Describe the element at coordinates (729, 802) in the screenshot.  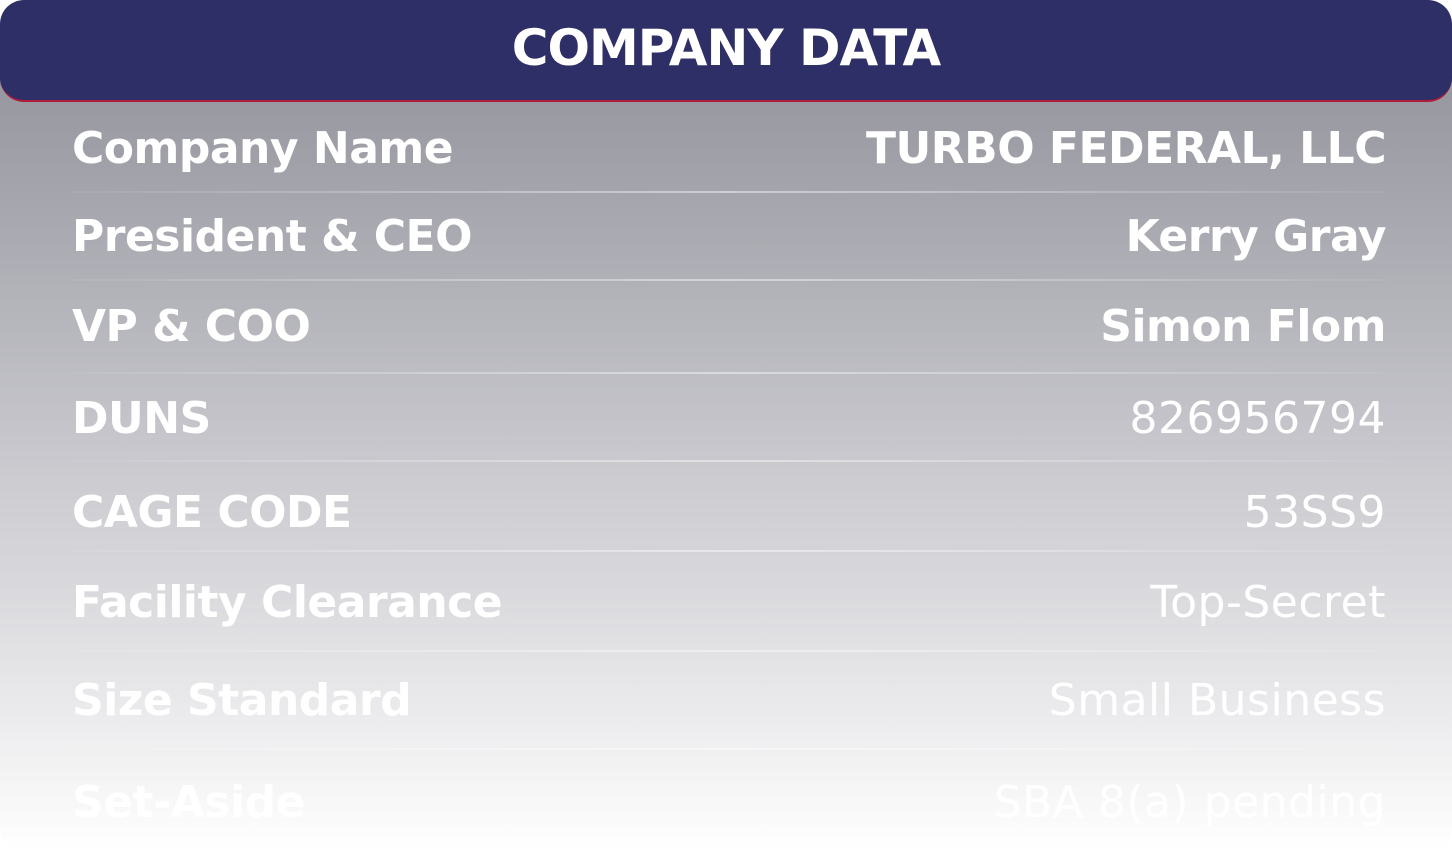
I see `row-set-aside: Set-Aside SBA 8(a) pending` at that location.